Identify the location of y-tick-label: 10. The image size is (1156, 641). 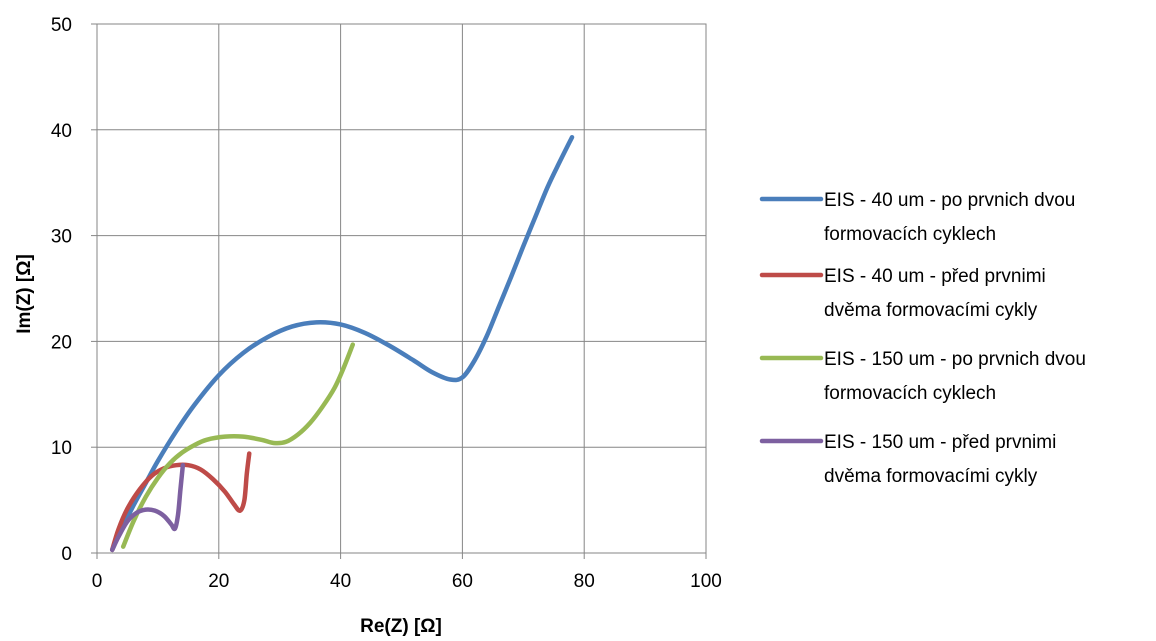
(61, 448).